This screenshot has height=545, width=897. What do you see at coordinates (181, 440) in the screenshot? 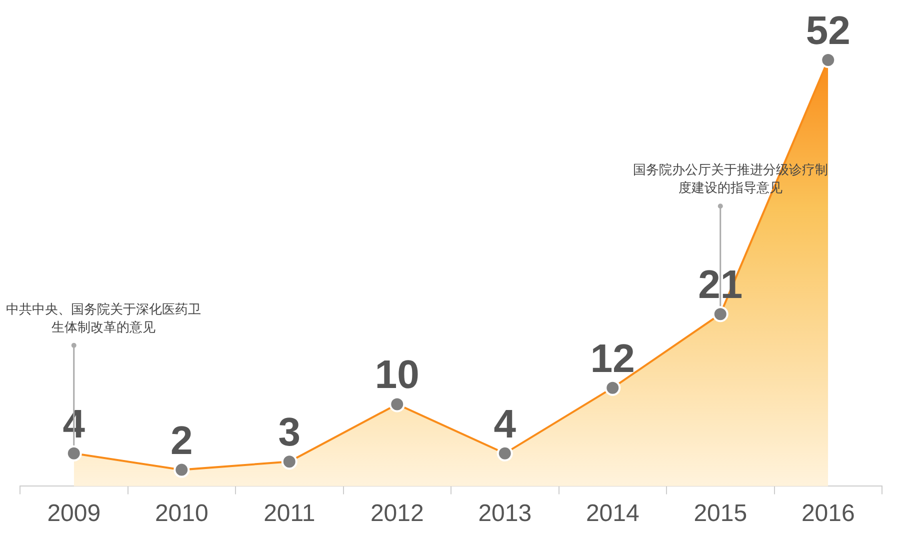
I see `data-label: 2` at bounding box center [181, 440].